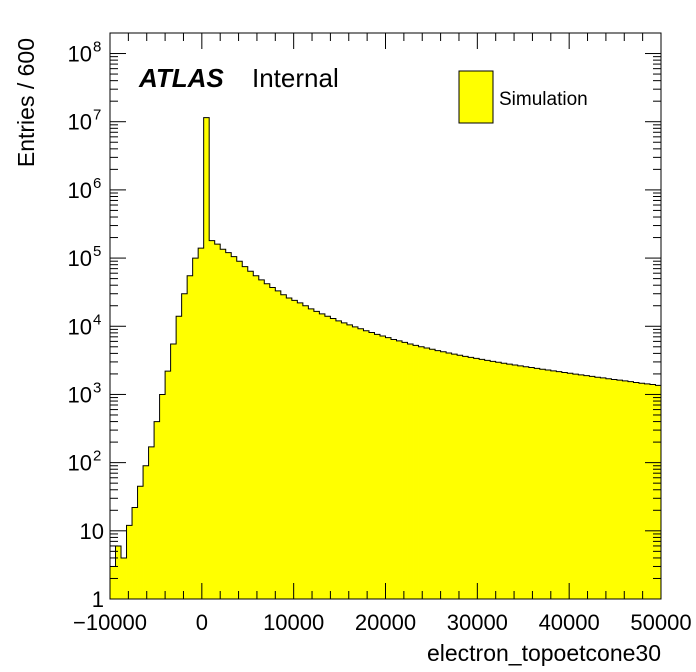 The width and height of the screenshot is (696, 672). Describe the element at coordinates (97, 456) in the screenshot. I see `y-tick-exponent: 2` at that location.